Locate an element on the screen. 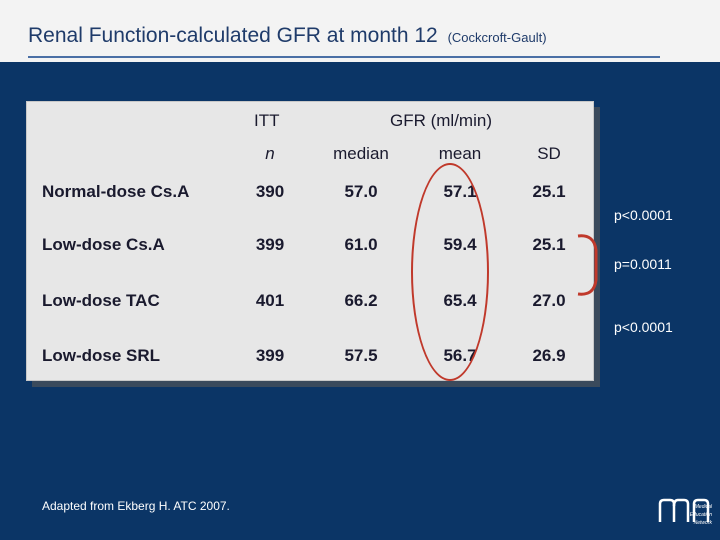  col-n: n is located at coordinates (270, 153).